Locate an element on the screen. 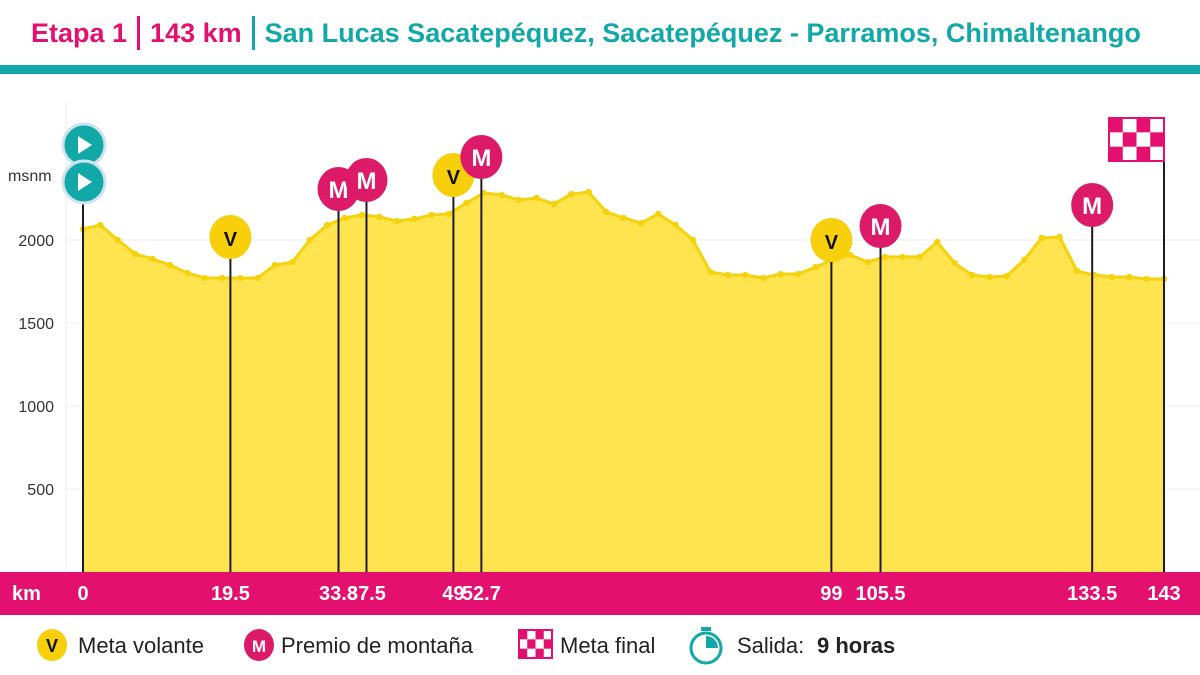 The height and width of the screenshot is (675, 1200). km-tick-label: 133.5 is located at coordinates (1092, 594).